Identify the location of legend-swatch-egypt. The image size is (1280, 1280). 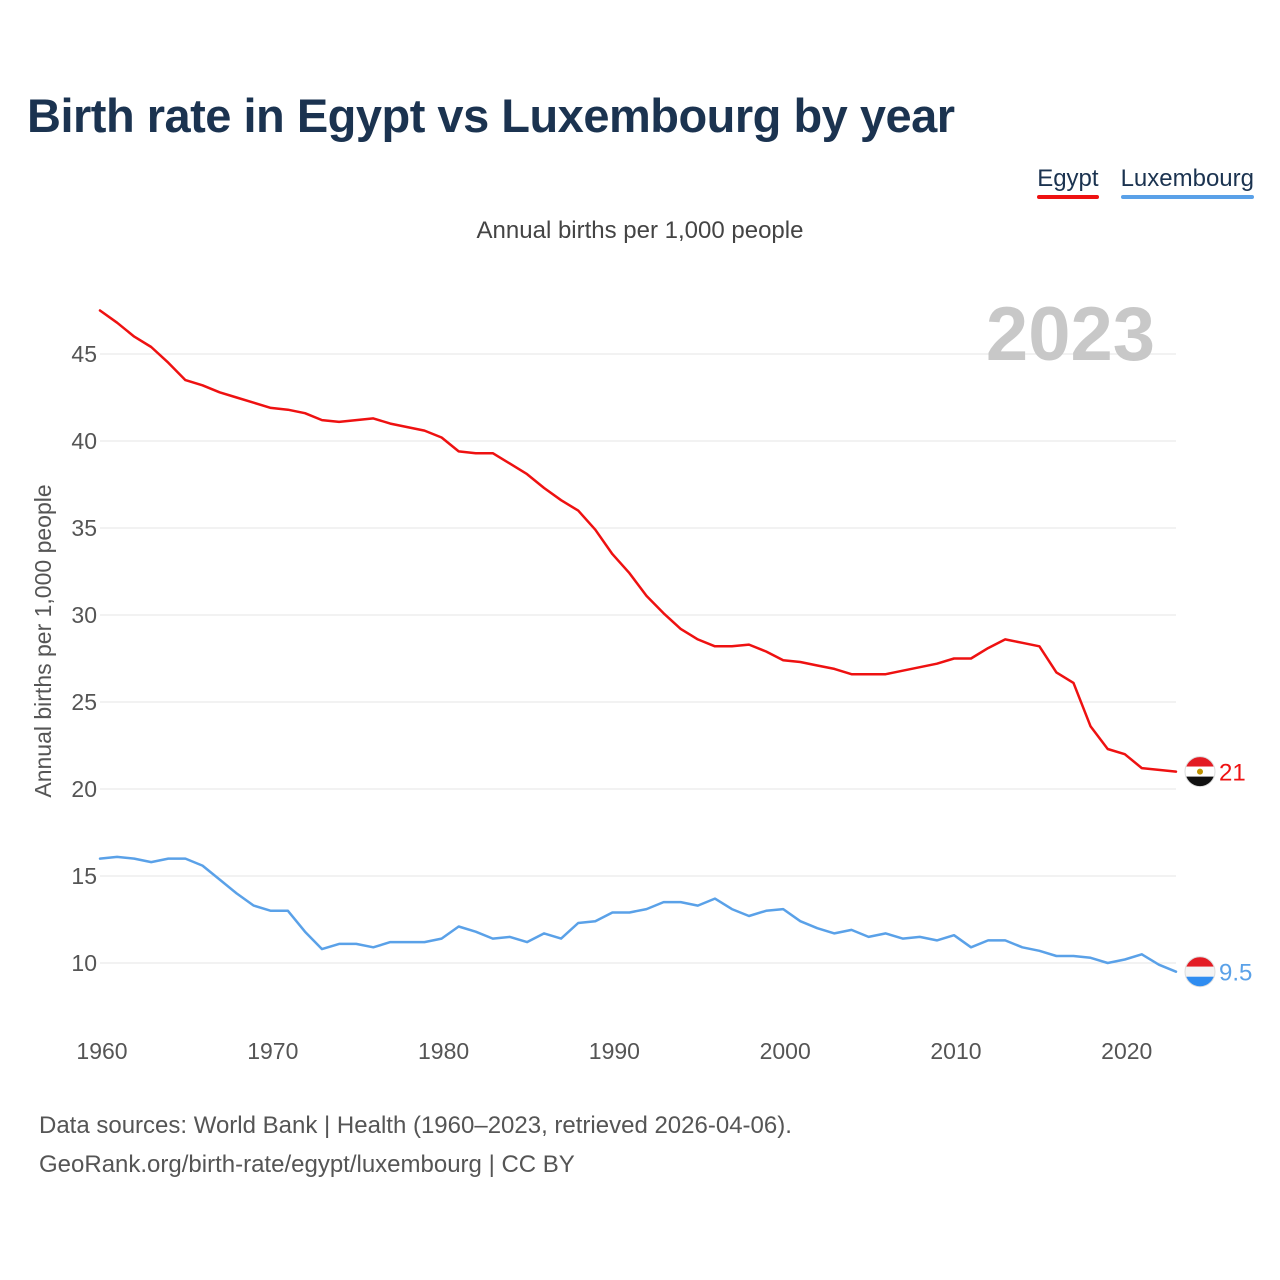
(1068, 197).